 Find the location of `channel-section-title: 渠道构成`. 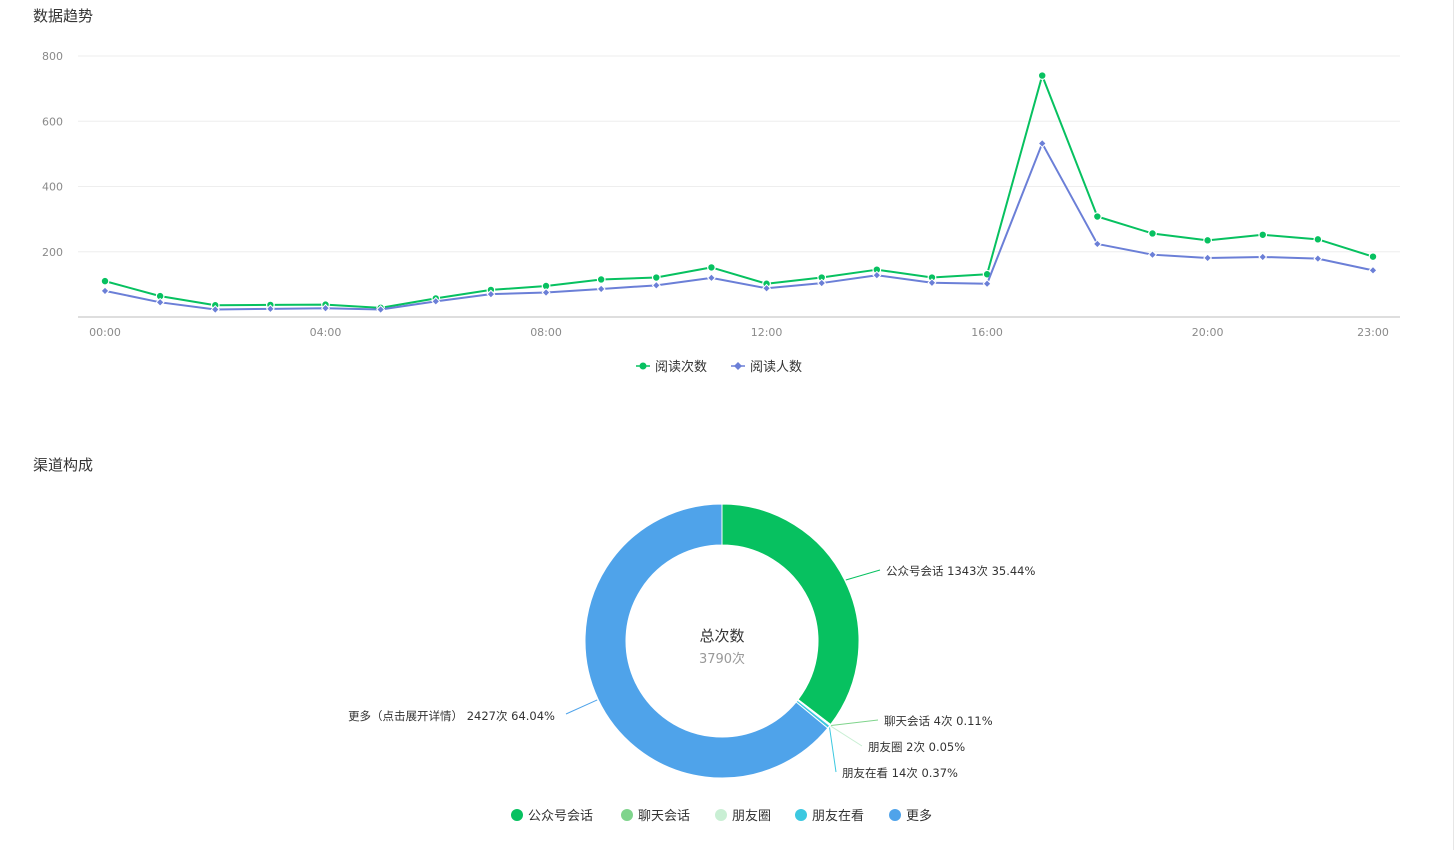

channel-section-title: 渠道构成 is located at coordinates (63, 465).